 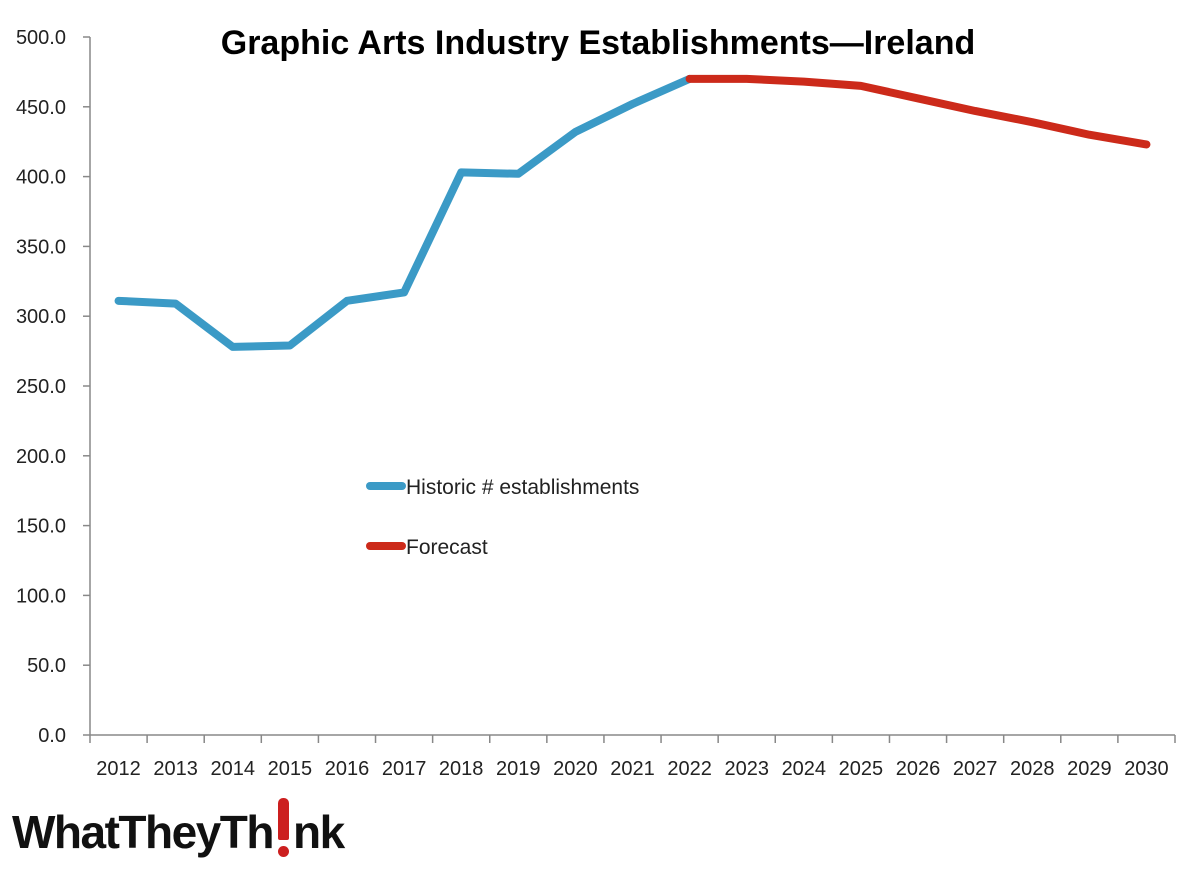 What do you see at coordinates (290, 769) in the screenshot?
I see `x-tick-label: 2015` at bounding box center [290, 769].